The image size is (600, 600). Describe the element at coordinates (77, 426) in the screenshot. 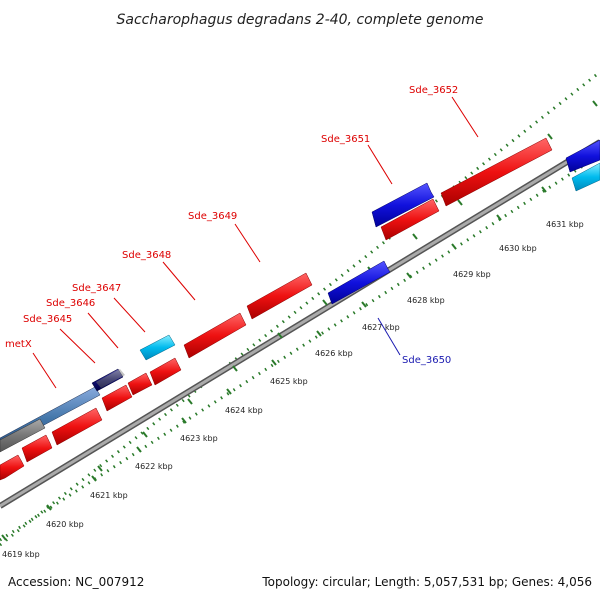

I see `gene-sde3645` at that location.